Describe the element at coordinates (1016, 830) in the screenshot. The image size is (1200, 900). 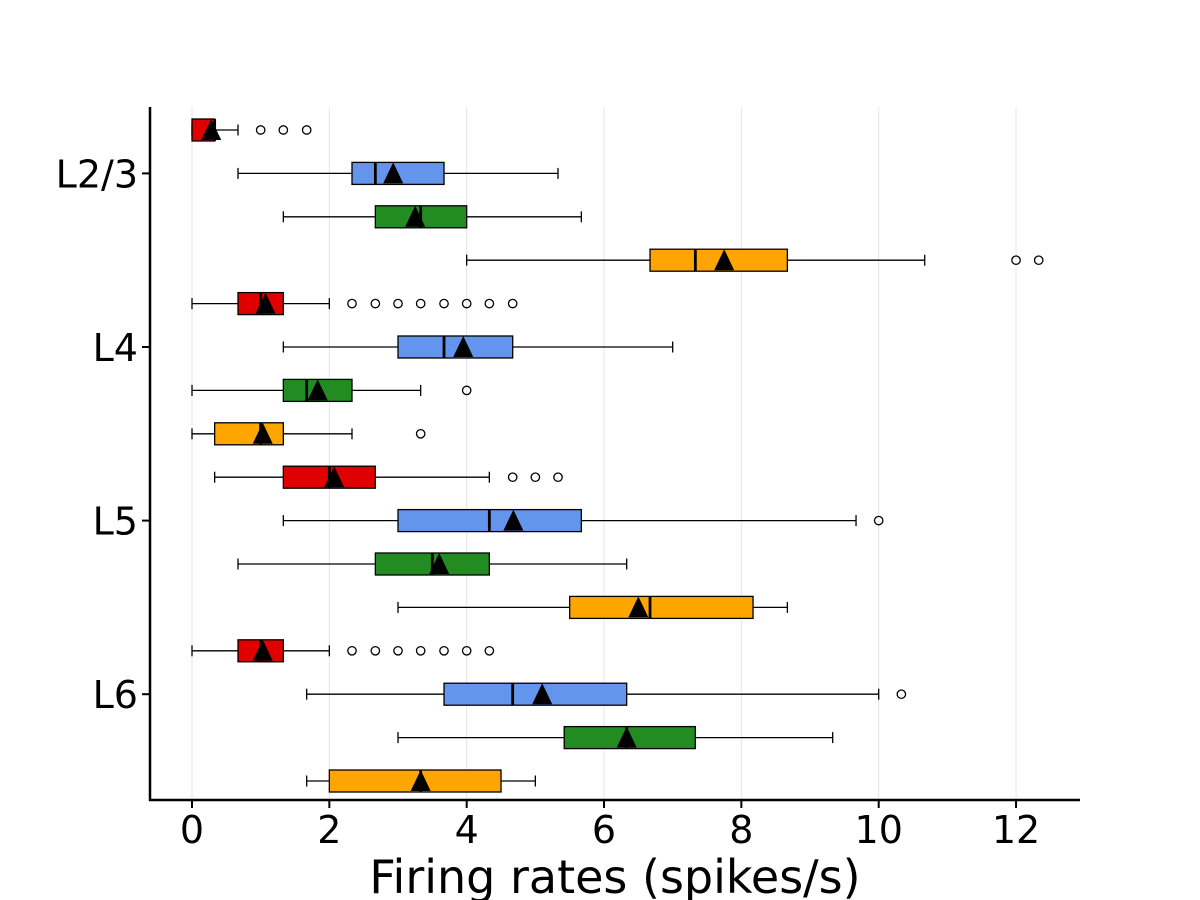
I see `x-tick-label: 12` at that location.